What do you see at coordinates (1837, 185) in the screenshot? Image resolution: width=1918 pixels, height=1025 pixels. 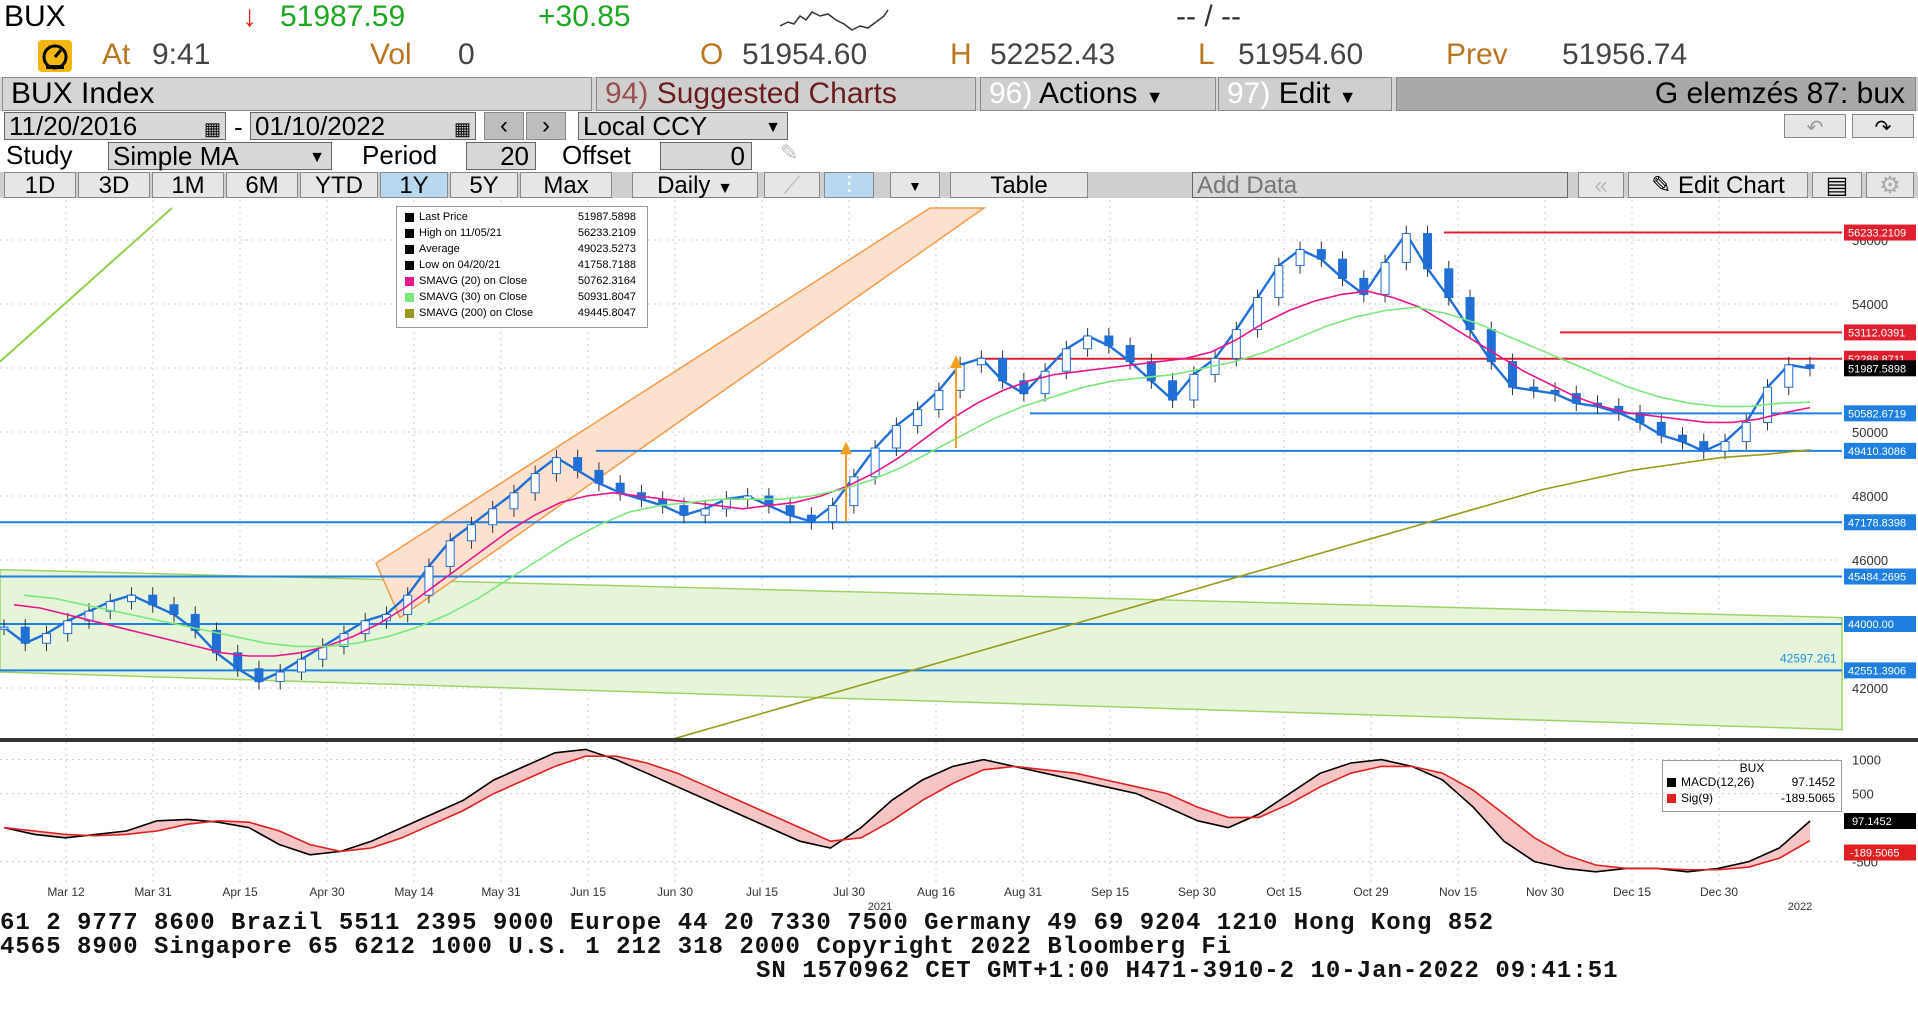 I see `chart-settings-icon: ▤` at bounding box center [1837, 185].